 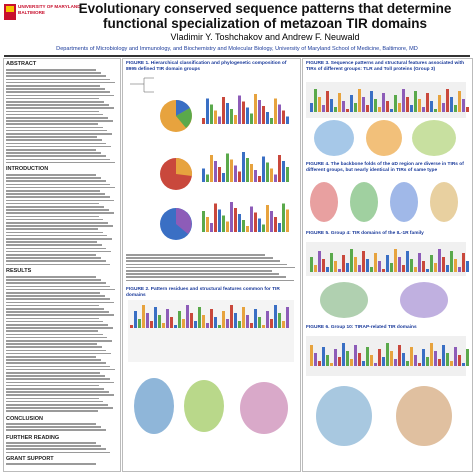 What do you see at coordinates (33, 438) in the screenshot?
I see `section-heading: FURTHER READING` at bounding box center [33, 438].